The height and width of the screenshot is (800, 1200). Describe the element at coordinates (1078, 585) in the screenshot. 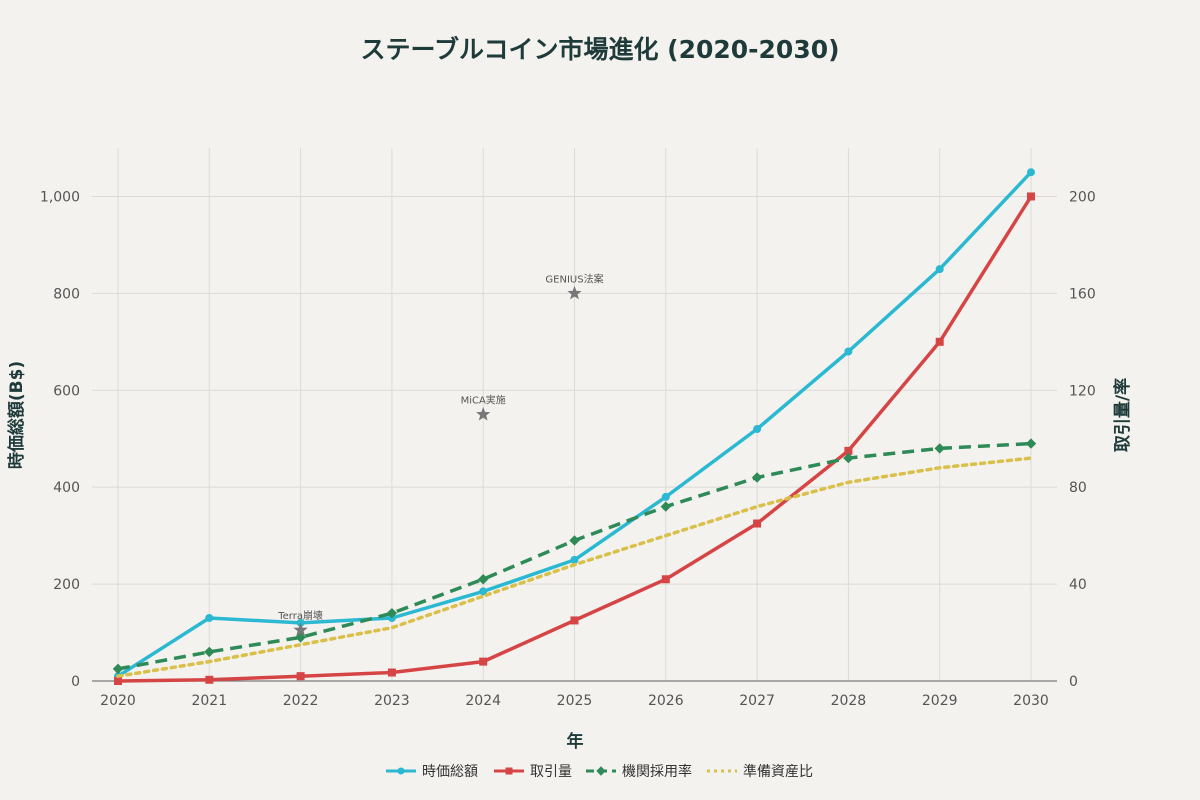

I see `y-right-tick-label: 40` at that location.